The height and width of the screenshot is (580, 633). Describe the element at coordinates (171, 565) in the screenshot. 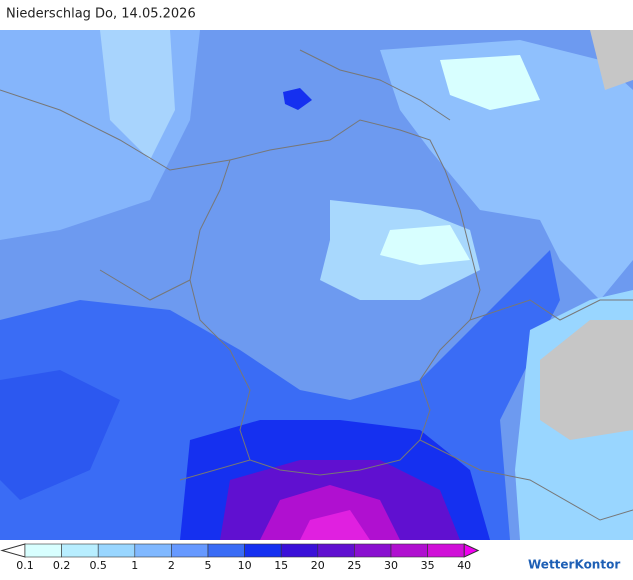

I see `legend-label: 2` at that location.